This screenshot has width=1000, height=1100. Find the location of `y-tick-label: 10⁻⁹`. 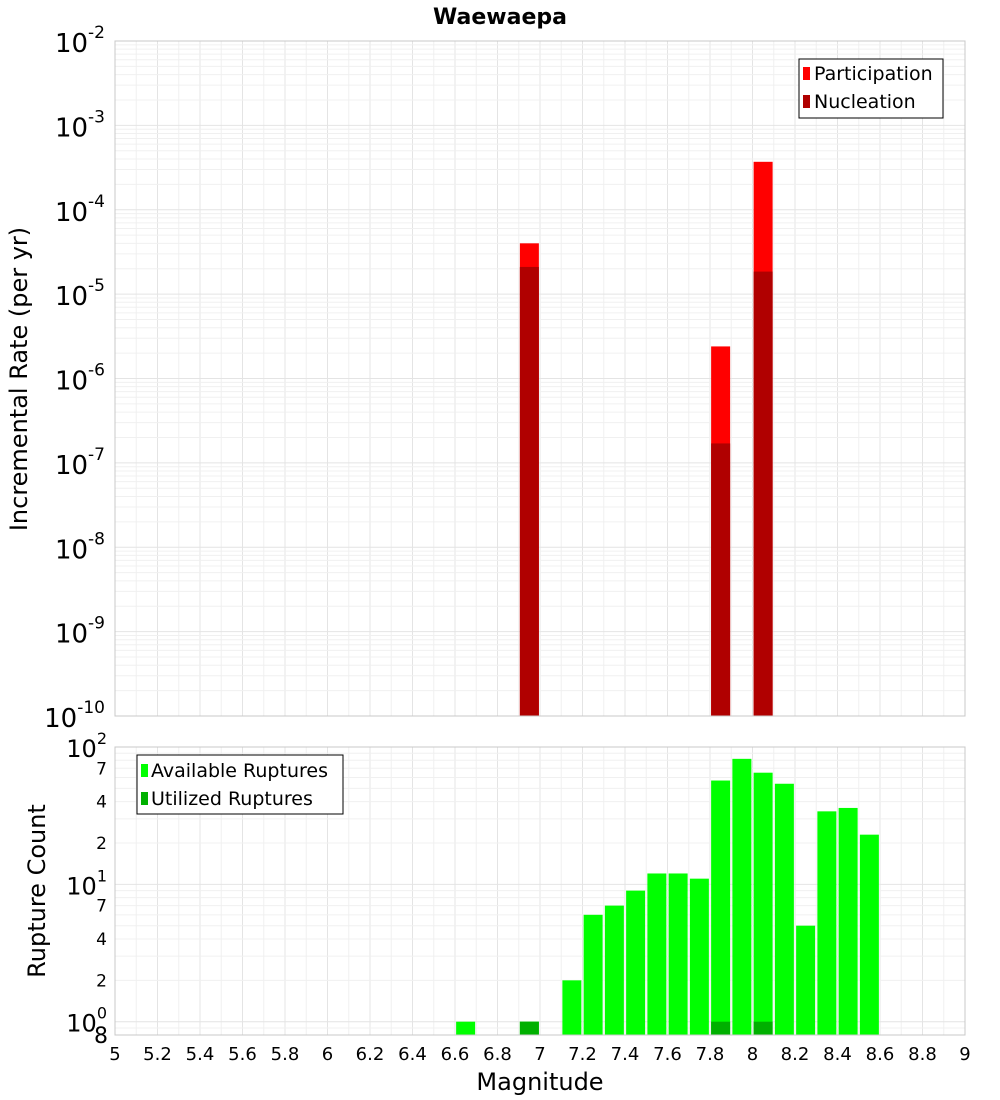

y-tick-label: 10⁻⁹ is located at coordinates (80, 632).